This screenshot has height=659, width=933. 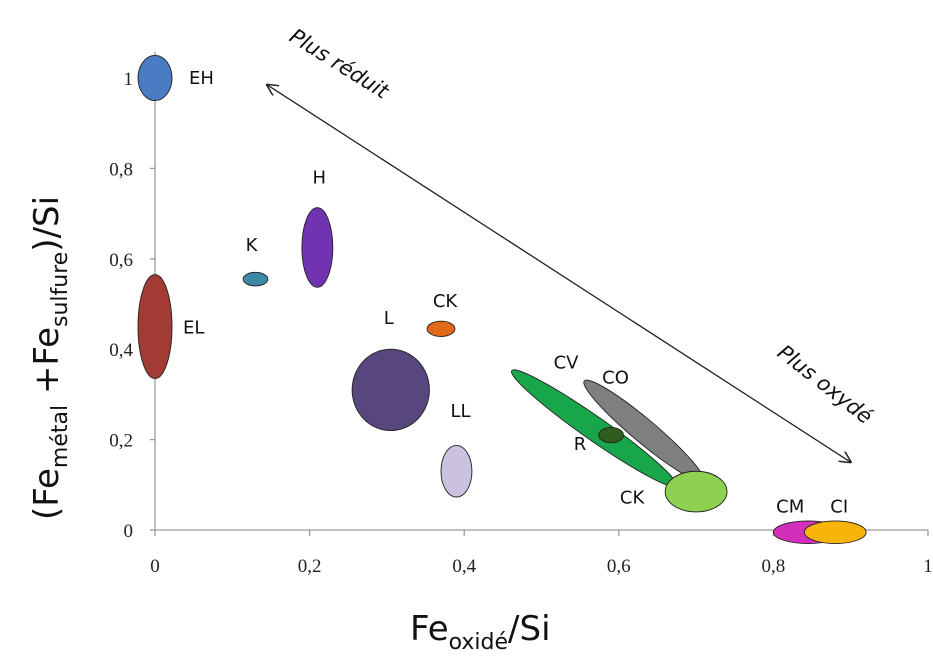 I want to click on ellipse-eh, so click(x=155, y=77).